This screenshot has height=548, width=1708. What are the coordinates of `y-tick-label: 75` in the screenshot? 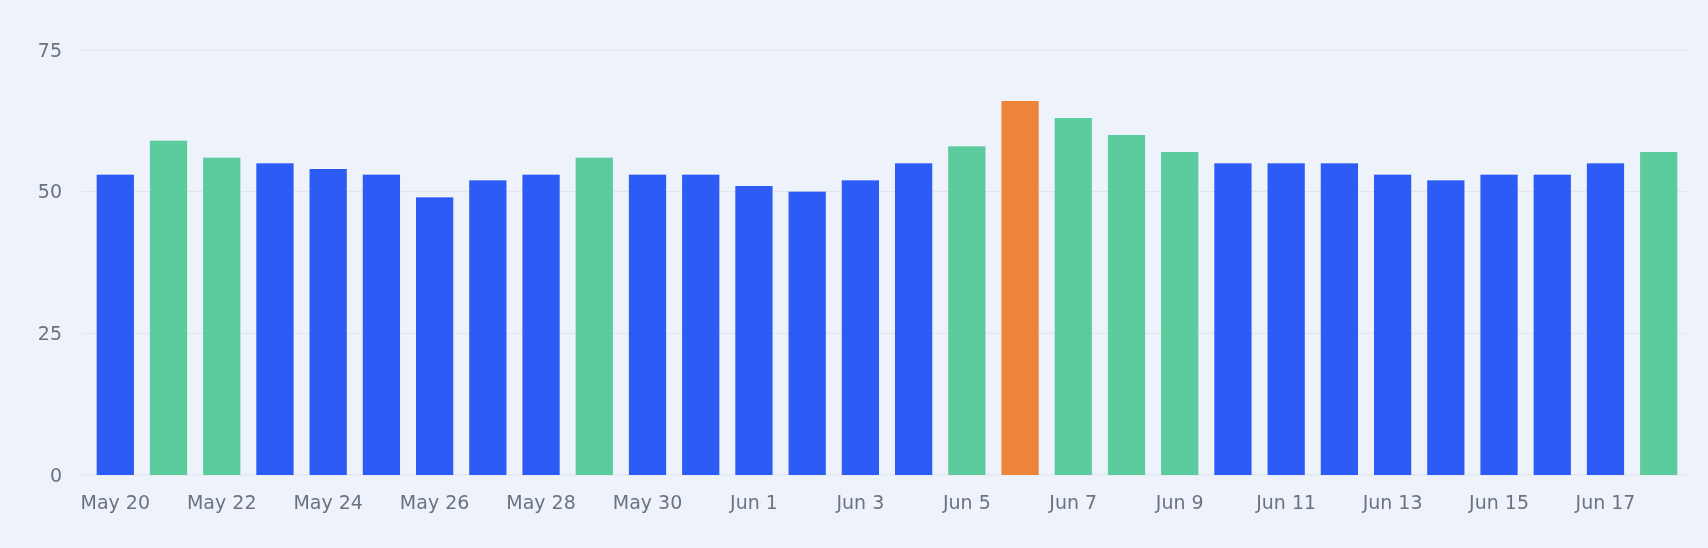 It's located at (49, 49).